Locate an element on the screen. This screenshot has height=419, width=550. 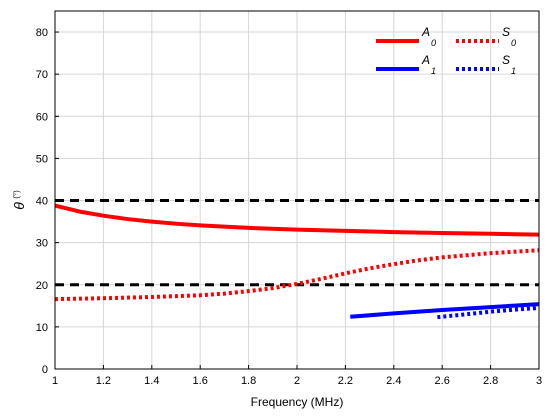
y-axis-title: θ (°) is located at coordinates (19, 200).